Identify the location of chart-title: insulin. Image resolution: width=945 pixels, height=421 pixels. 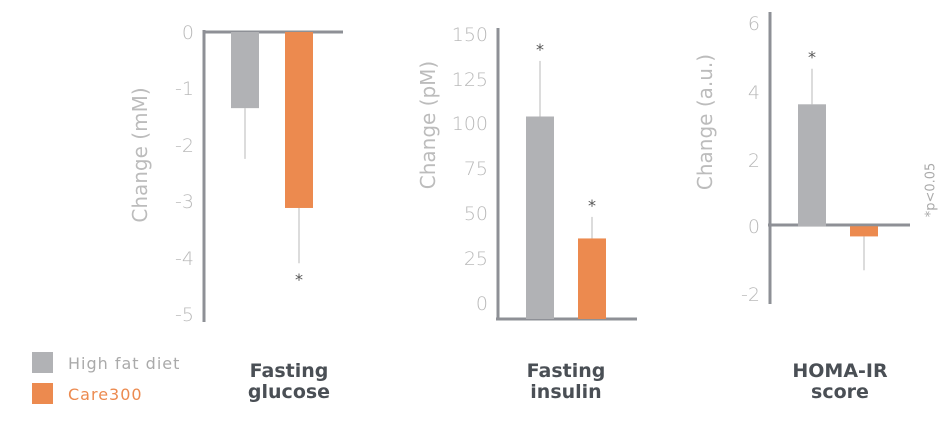
(565, 392).